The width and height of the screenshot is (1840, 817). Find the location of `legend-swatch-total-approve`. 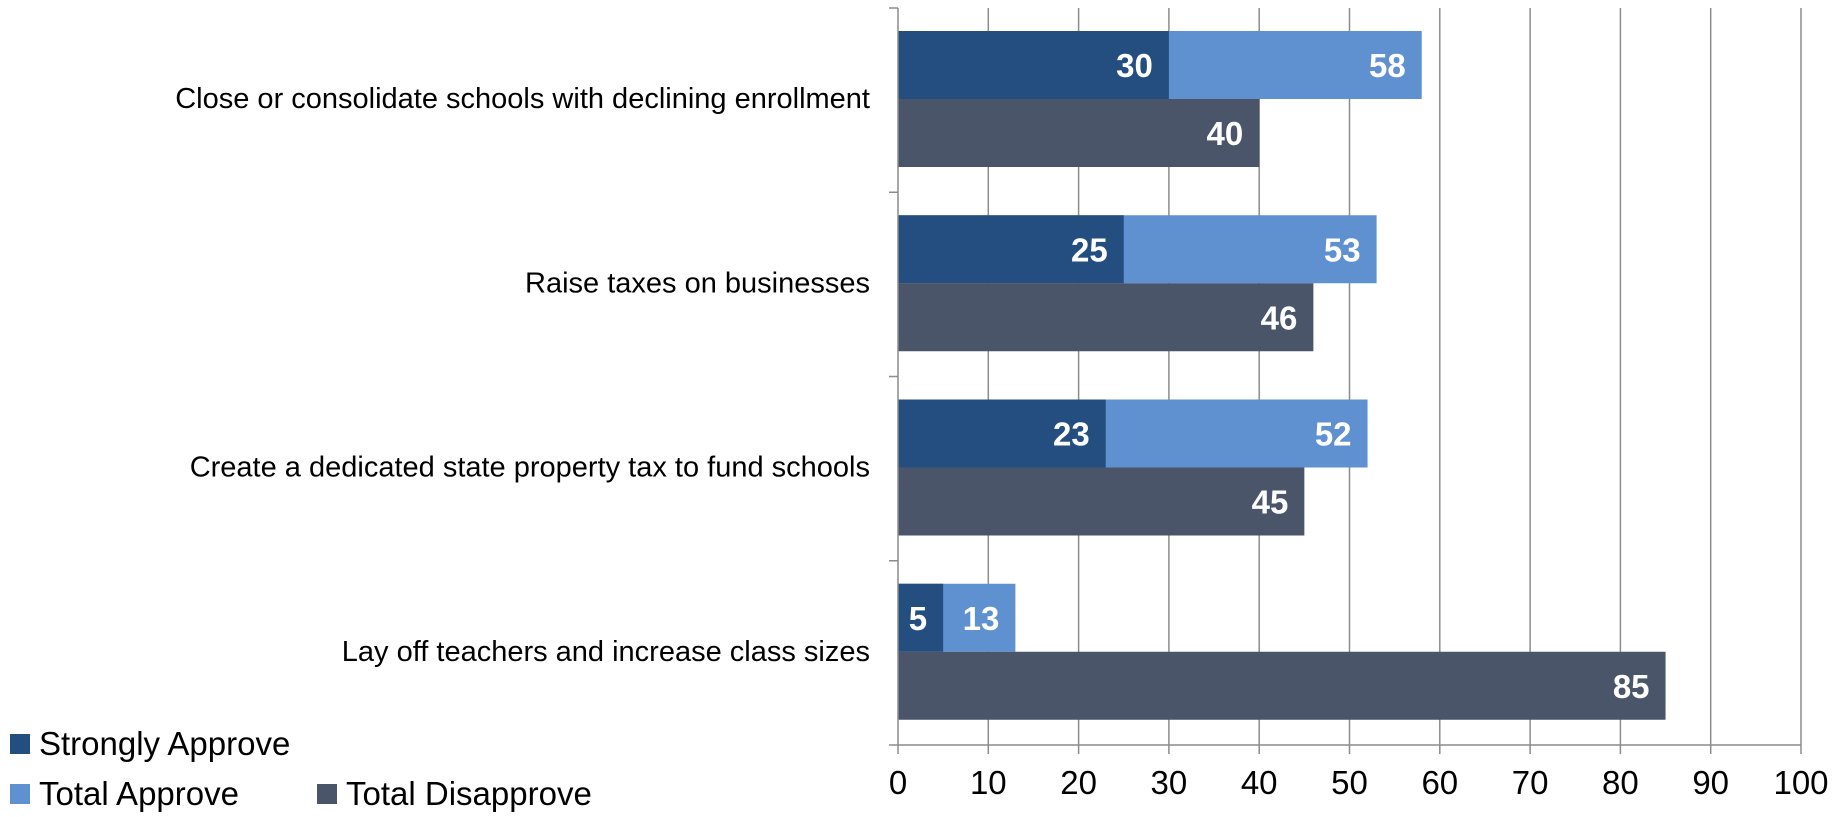

legend-swatch-total-approve is located at coordinates (20, 794).